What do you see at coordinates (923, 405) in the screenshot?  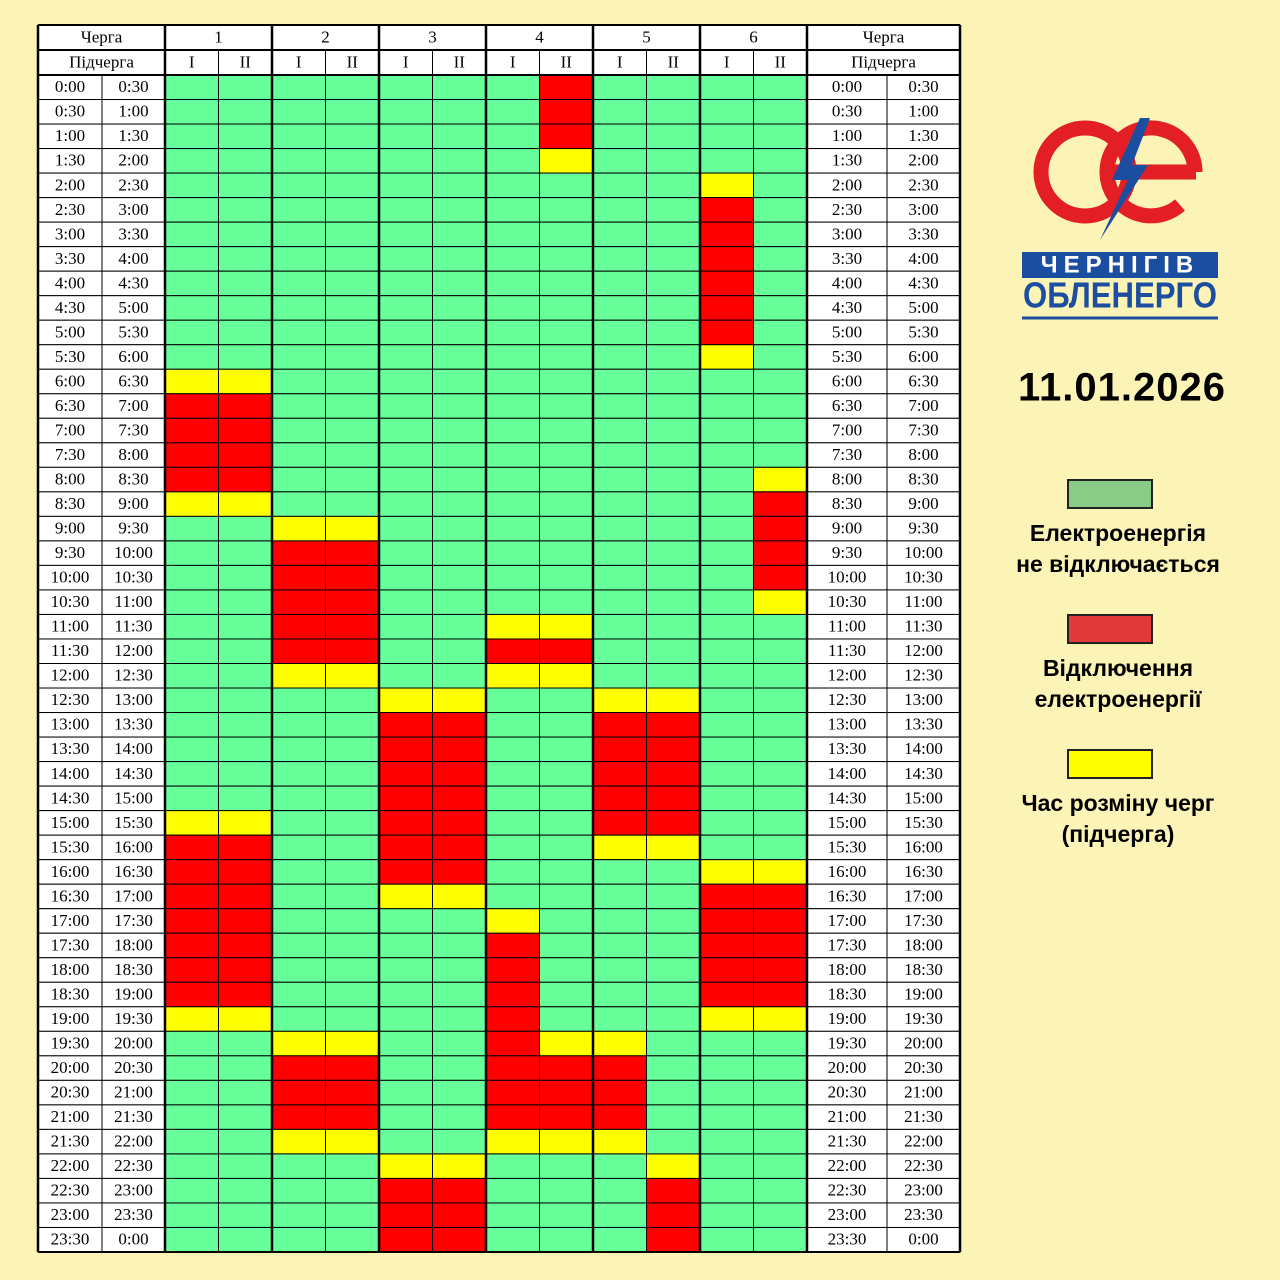 I see `time-to: 7:00` at bounding box center [923, 405].